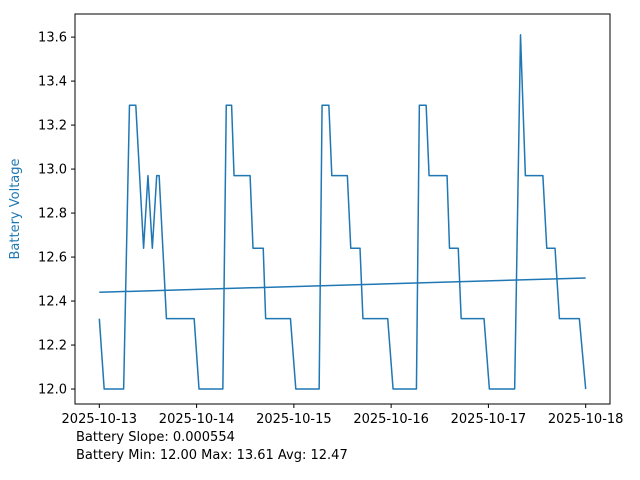  What do you see at coordinates (342, 285) in the screenshot?
I see `trend-line-line` at bounding box center [342, 285].